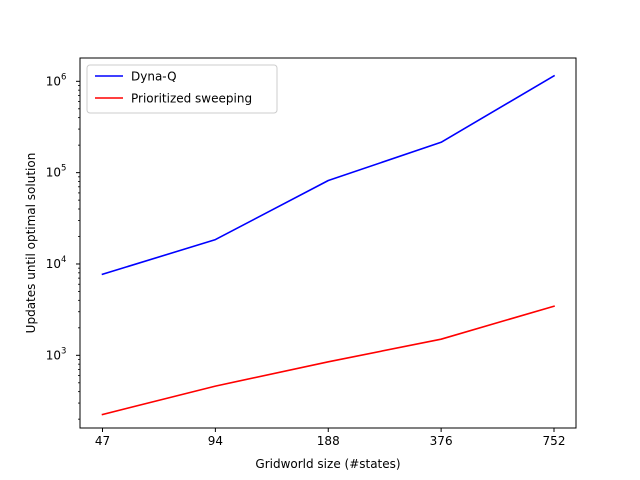  I want to click on x-axis-label: Gridworld size (#states), so click(327, 464).